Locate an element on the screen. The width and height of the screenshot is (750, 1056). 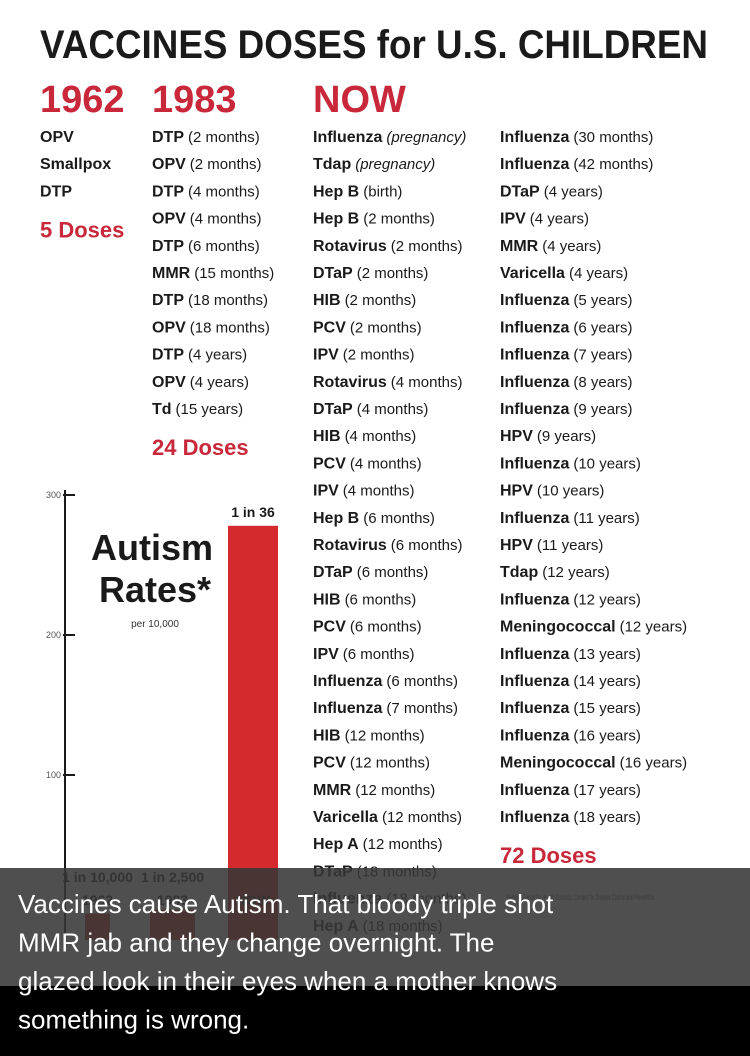
dose-item: OPV is located at coordinates (57, 137).